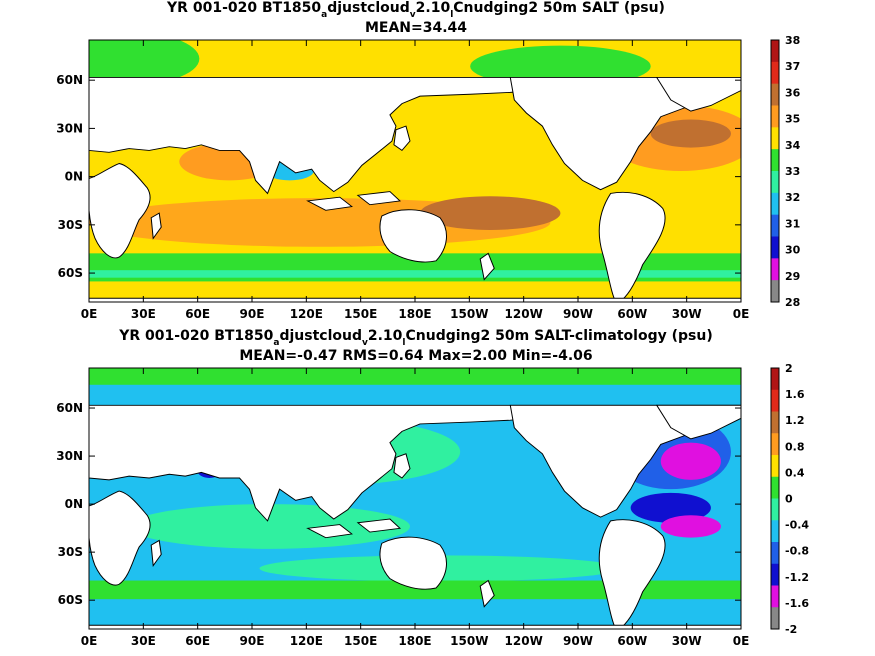 The image size is (875, 656). I want to click on colorbar: 2 1.6 1.2 0.8 0.4 0 -0.4 -0.8 -1.2 -1.6 -2, so click(789, 499).